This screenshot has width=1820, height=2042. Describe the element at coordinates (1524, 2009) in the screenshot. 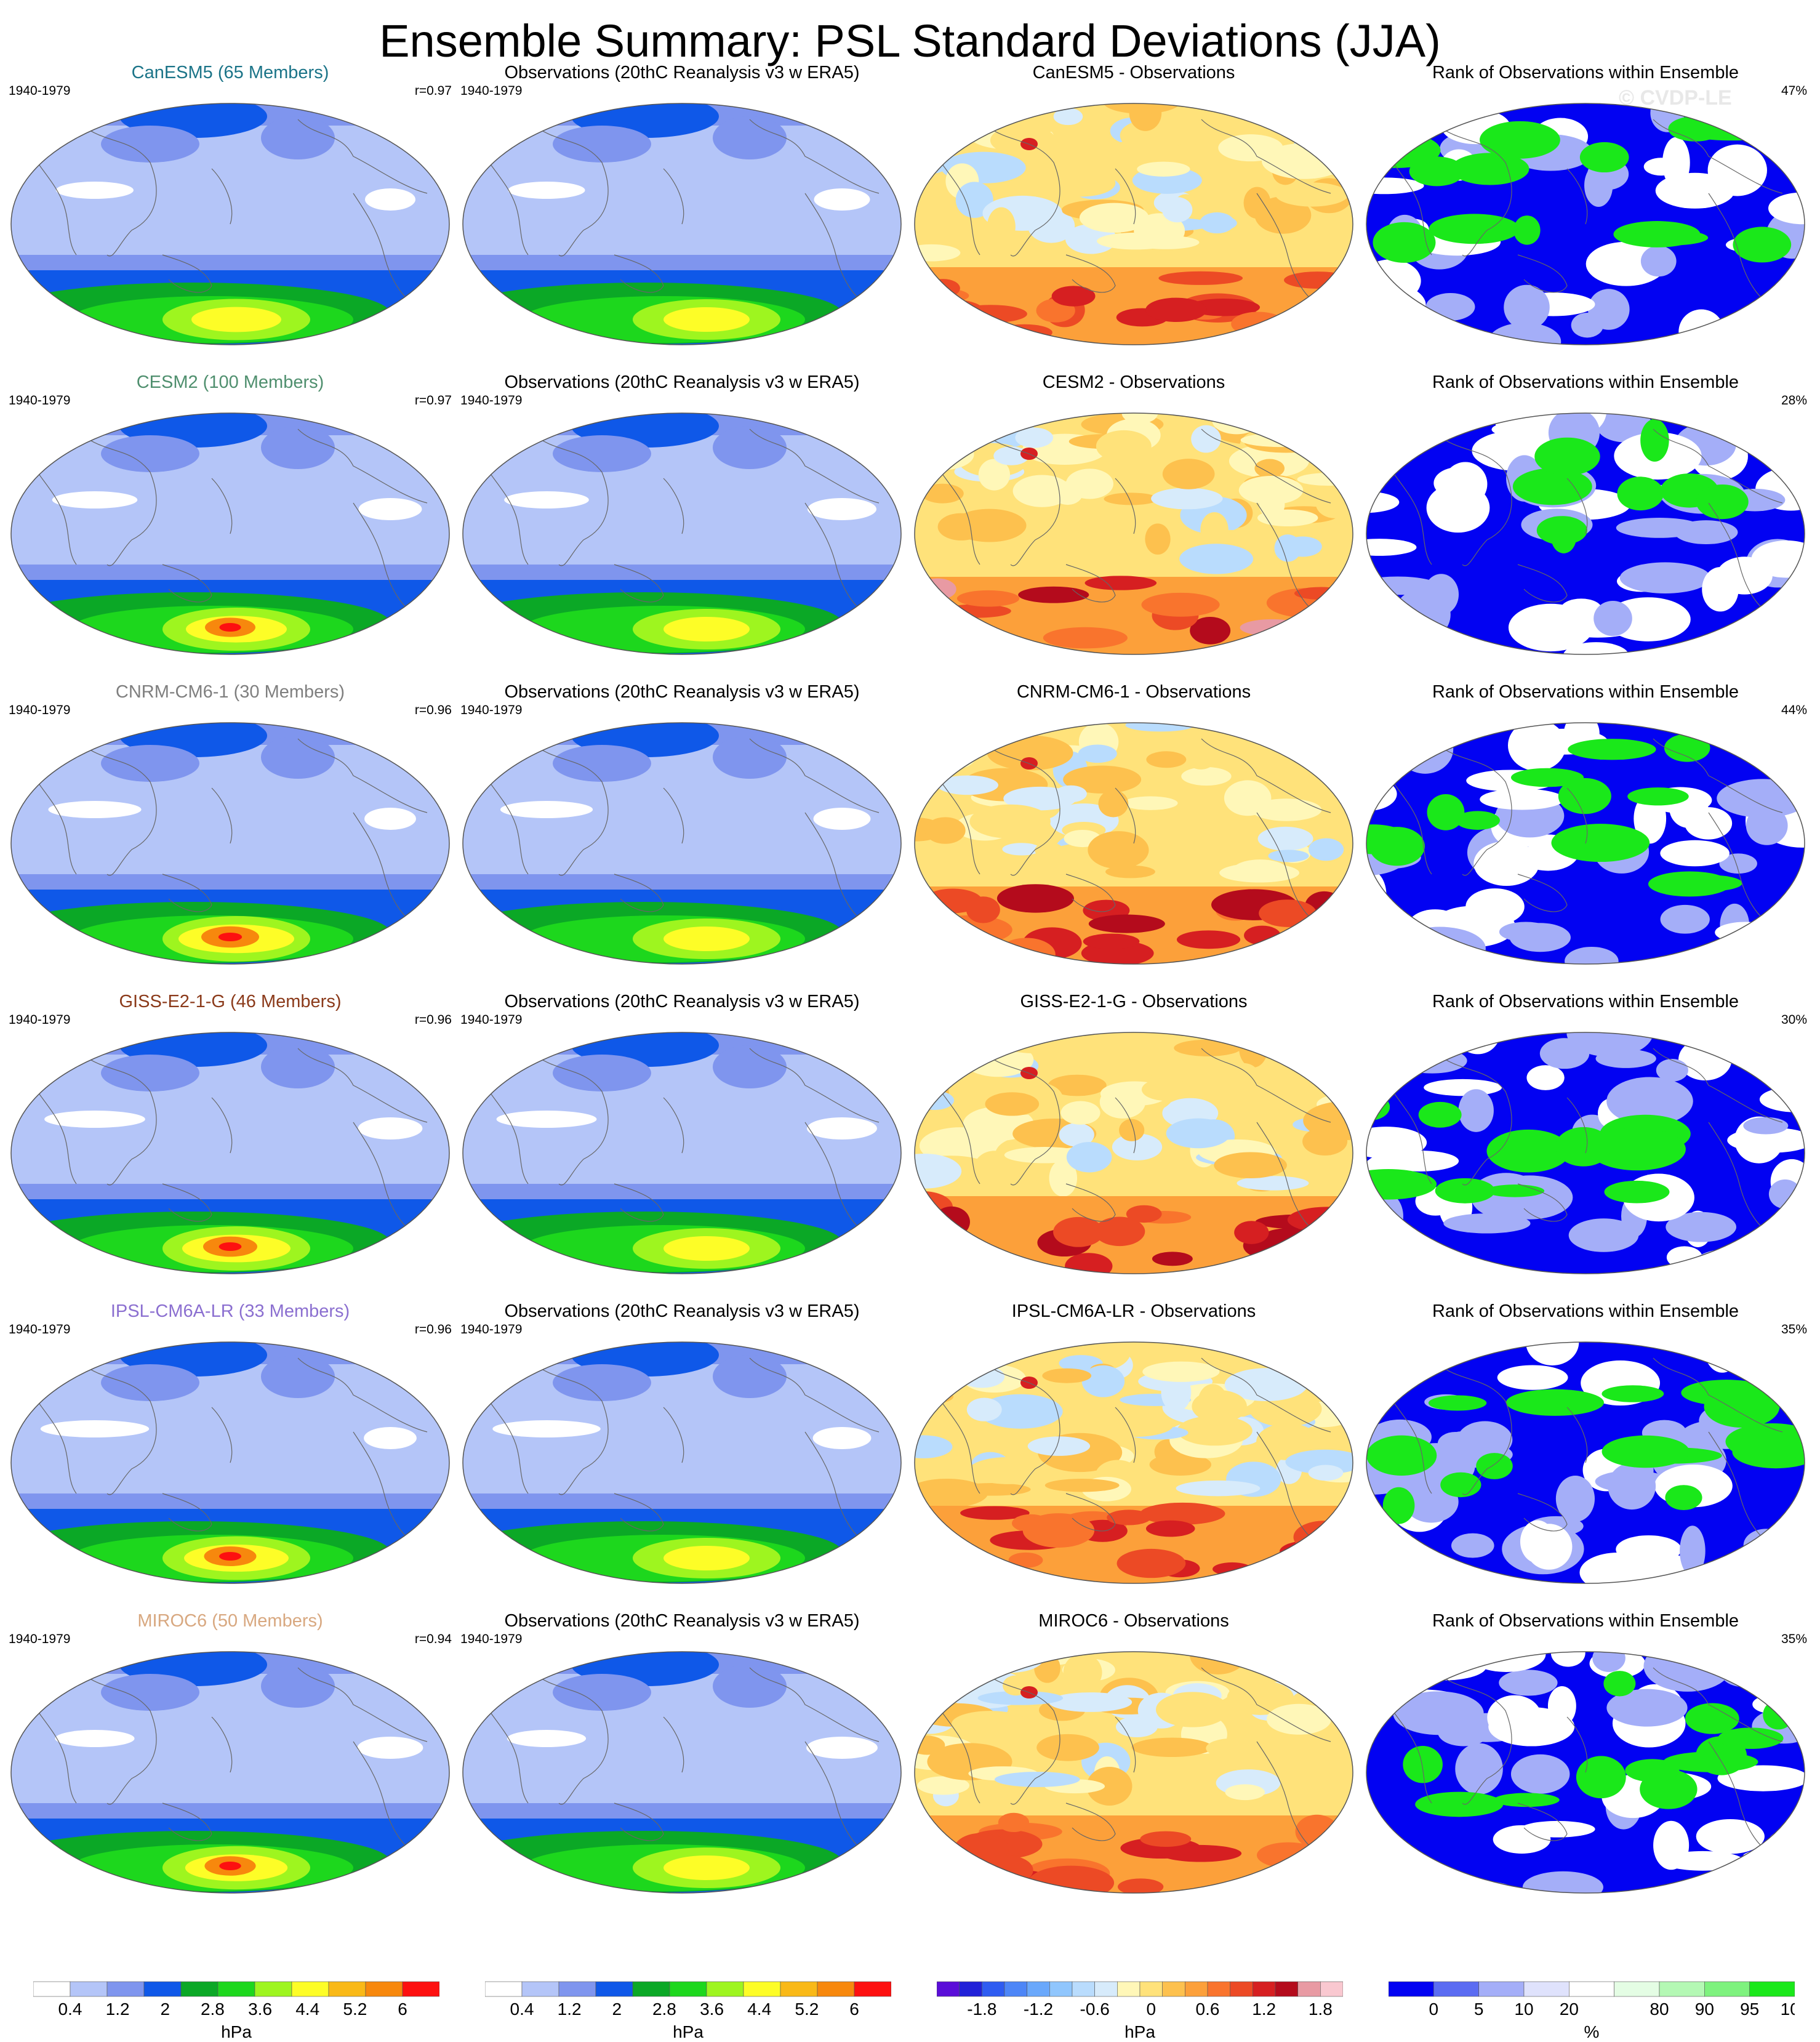

I see `colorbar-tick-label: 10` at that location.